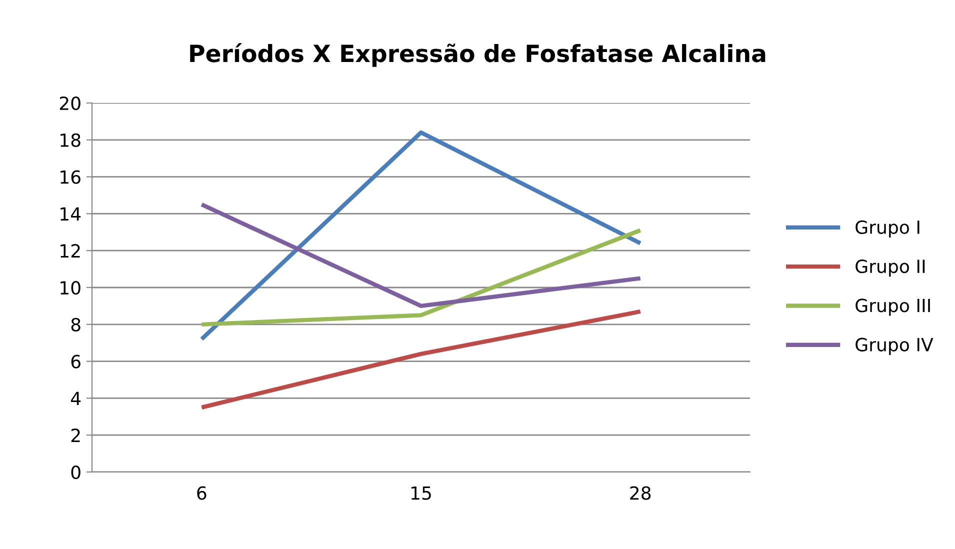 This screenshot has width=955, height=549. What do you see at coordinates (421, 493) in the screenshot?
I see `x-tick-label: 15` at bounding box center [421, 493].